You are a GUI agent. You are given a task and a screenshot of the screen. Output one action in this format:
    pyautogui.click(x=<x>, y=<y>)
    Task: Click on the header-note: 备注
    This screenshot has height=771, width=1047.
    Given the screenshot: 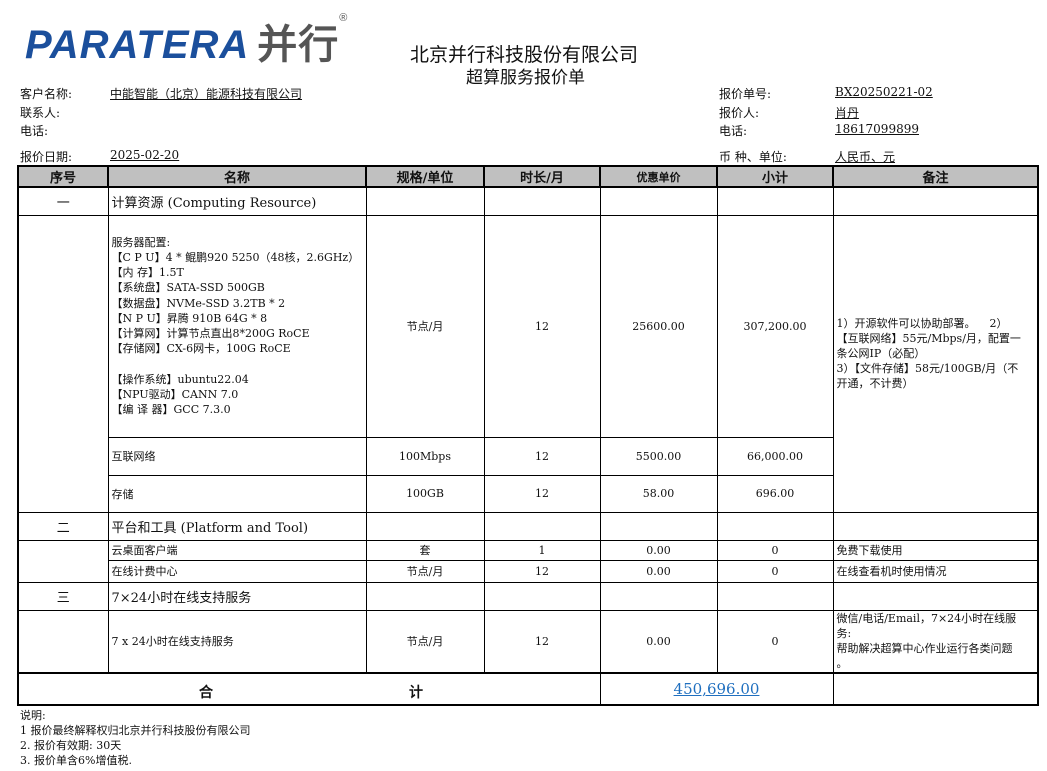 What is the action you would take?
    pyautogui.click(x=935, y=176)
    